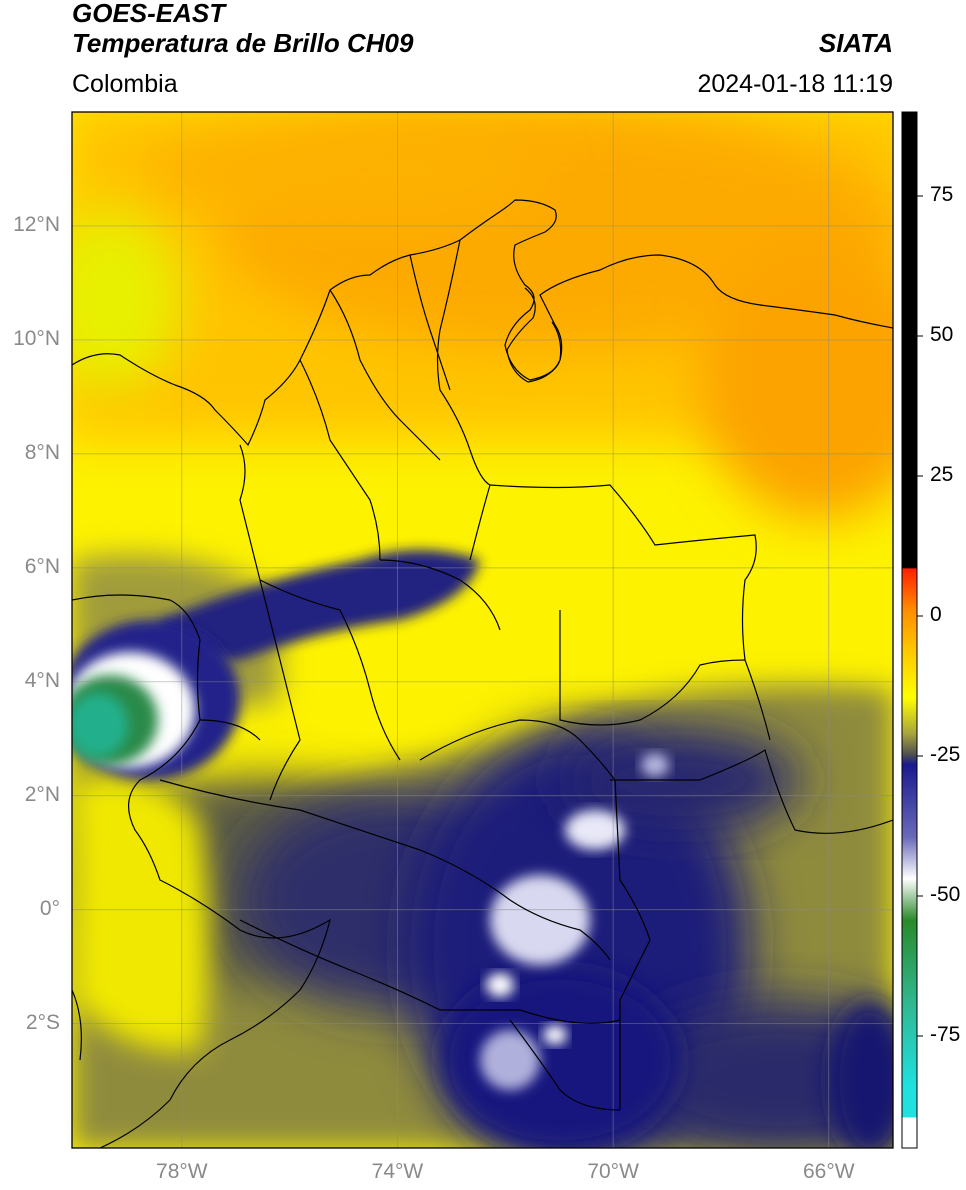 This screenshot has height=1190, width=966. What do you see at coordinates (945, 754) in the screenshot?
I see `colorbar-tick-label: -25` at bounding box center [945, 754].